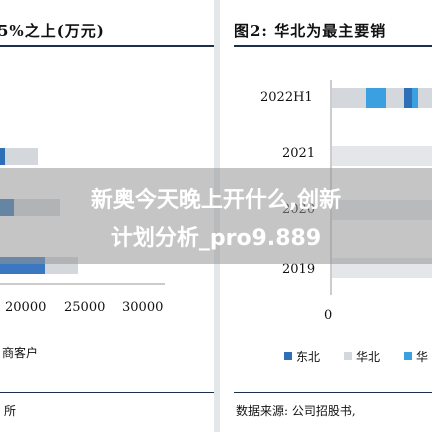  I want to click on left-x-tick-20000: 20000, so click(26, 307).